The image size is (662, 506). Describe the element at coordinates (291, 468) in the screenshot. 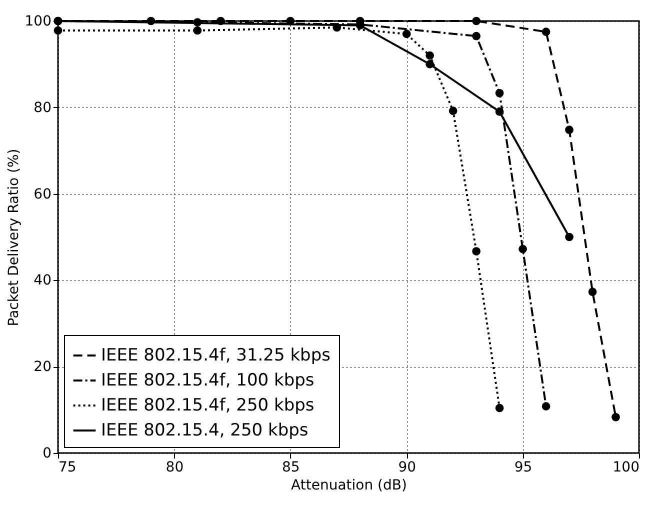

I see `x-tick-label: 85` at that location.